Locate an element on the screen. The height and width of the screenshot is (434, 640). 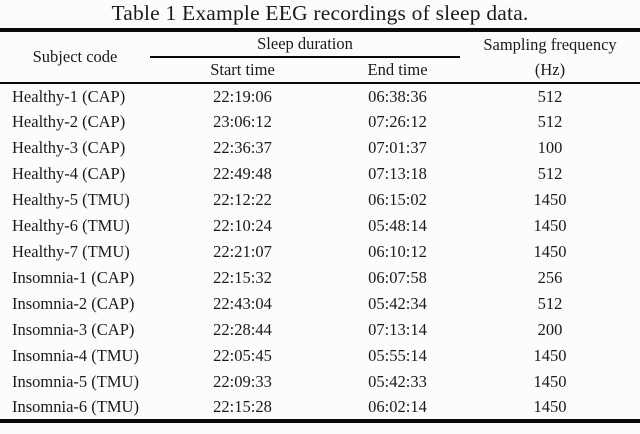
table-row: Healthy-6 (TMU) 22:10:24 05:48:14 1450 is located at coordinates (320, 226).